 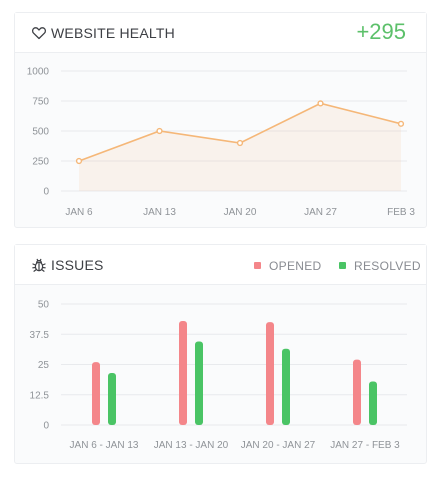 What do you see at coordinates (278, 445) in the screenshot?
I see `issues-x-tick-label: JAN 20 - JAN 27` at bounding box center [278, 445].